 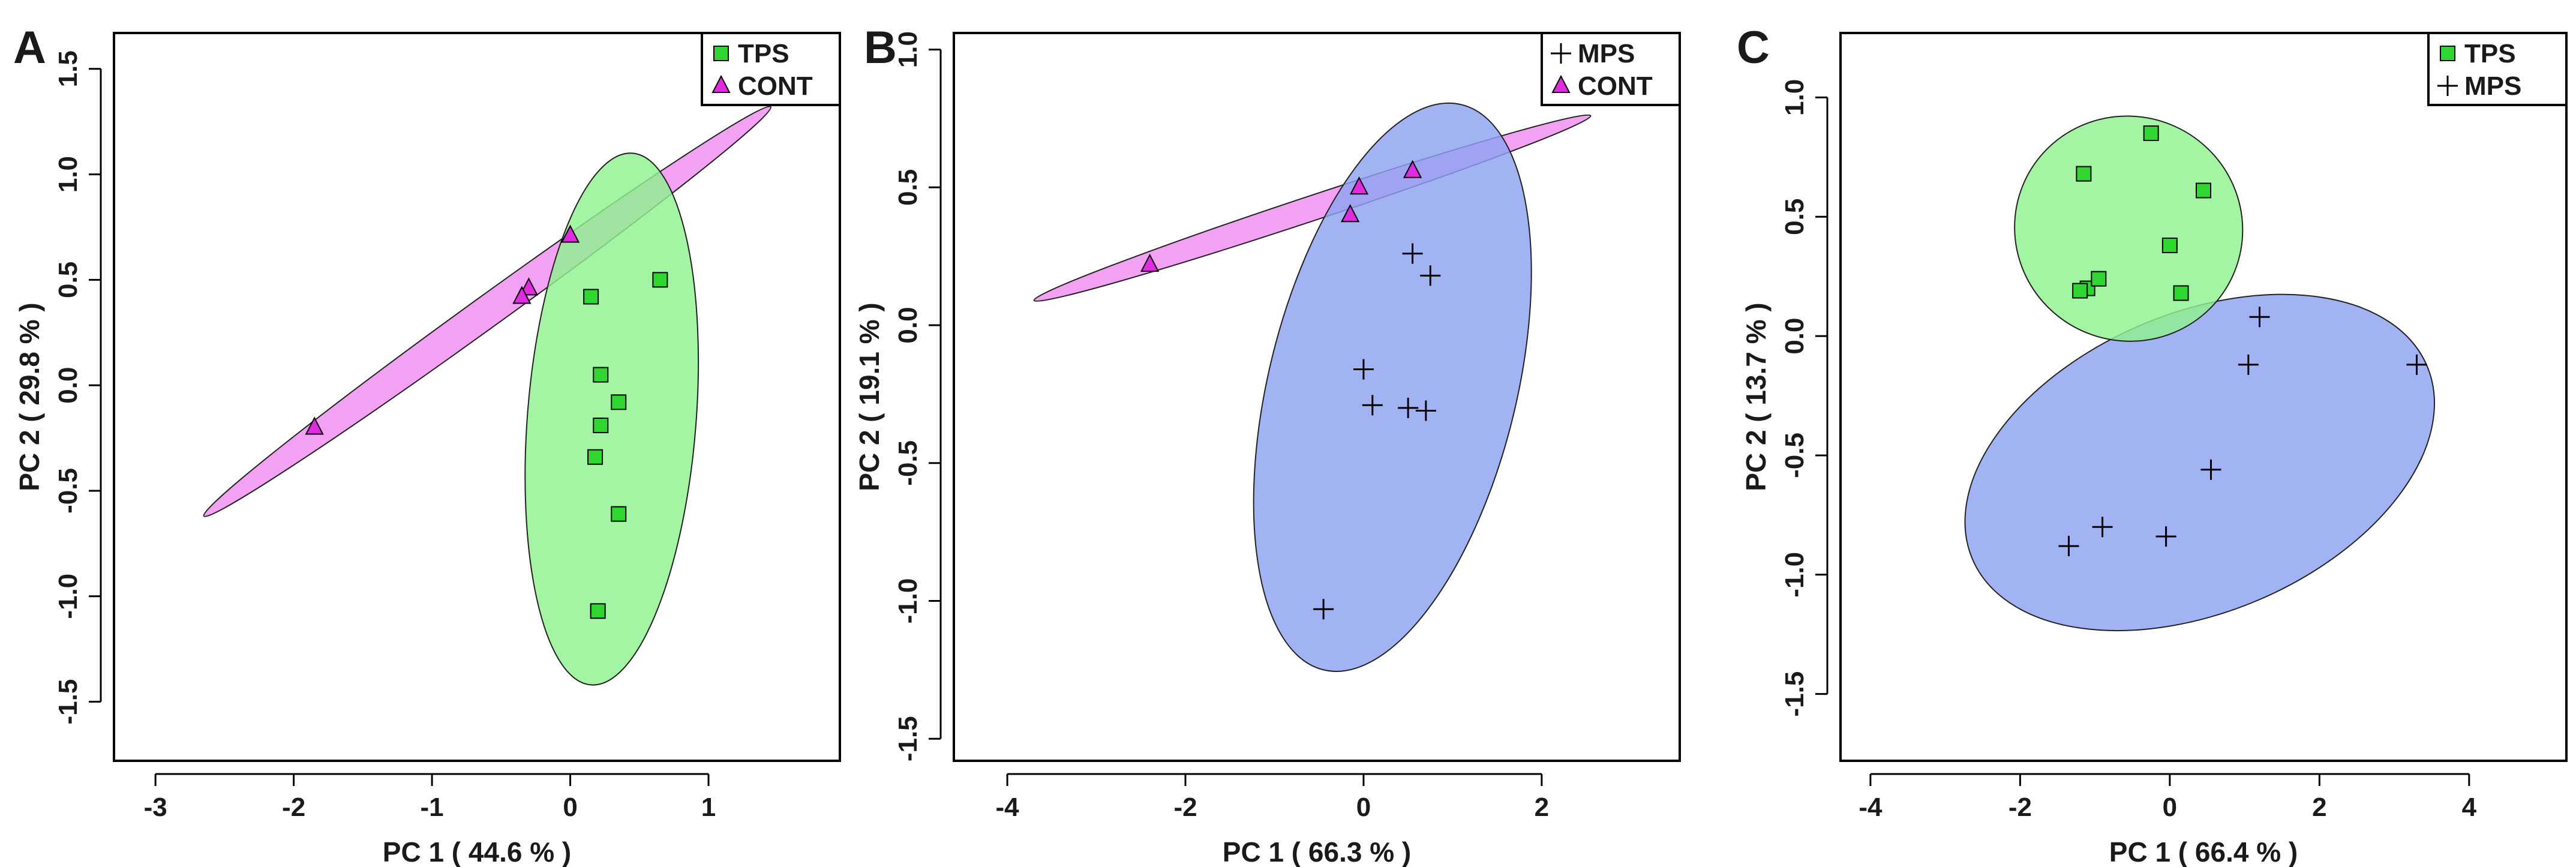 I want to click on panel-label: C, so click(x=1753, y=47).